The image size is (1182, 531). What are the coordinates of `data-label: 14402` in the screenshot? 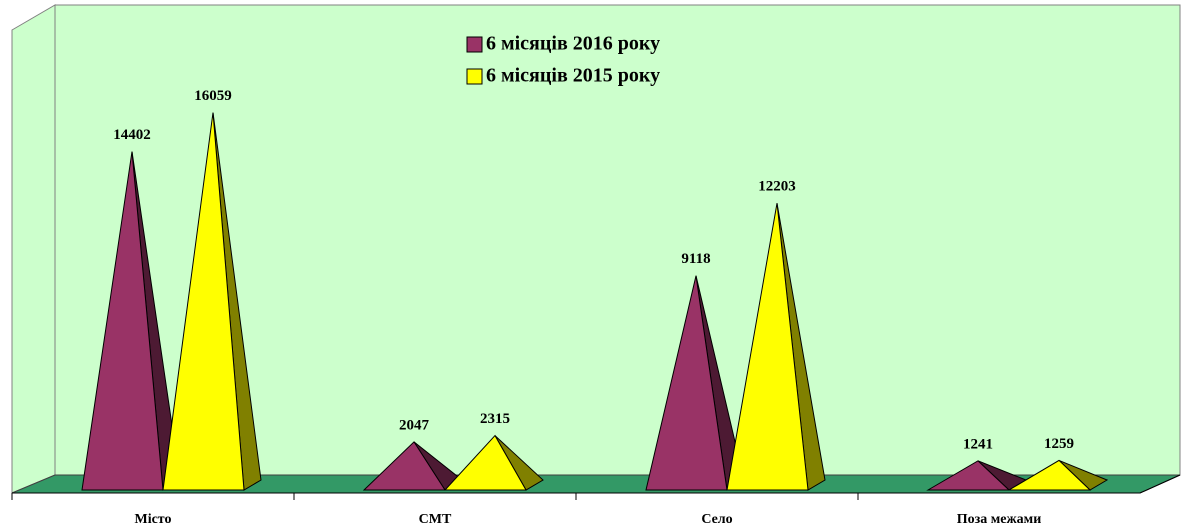 It's located at (132, 135).